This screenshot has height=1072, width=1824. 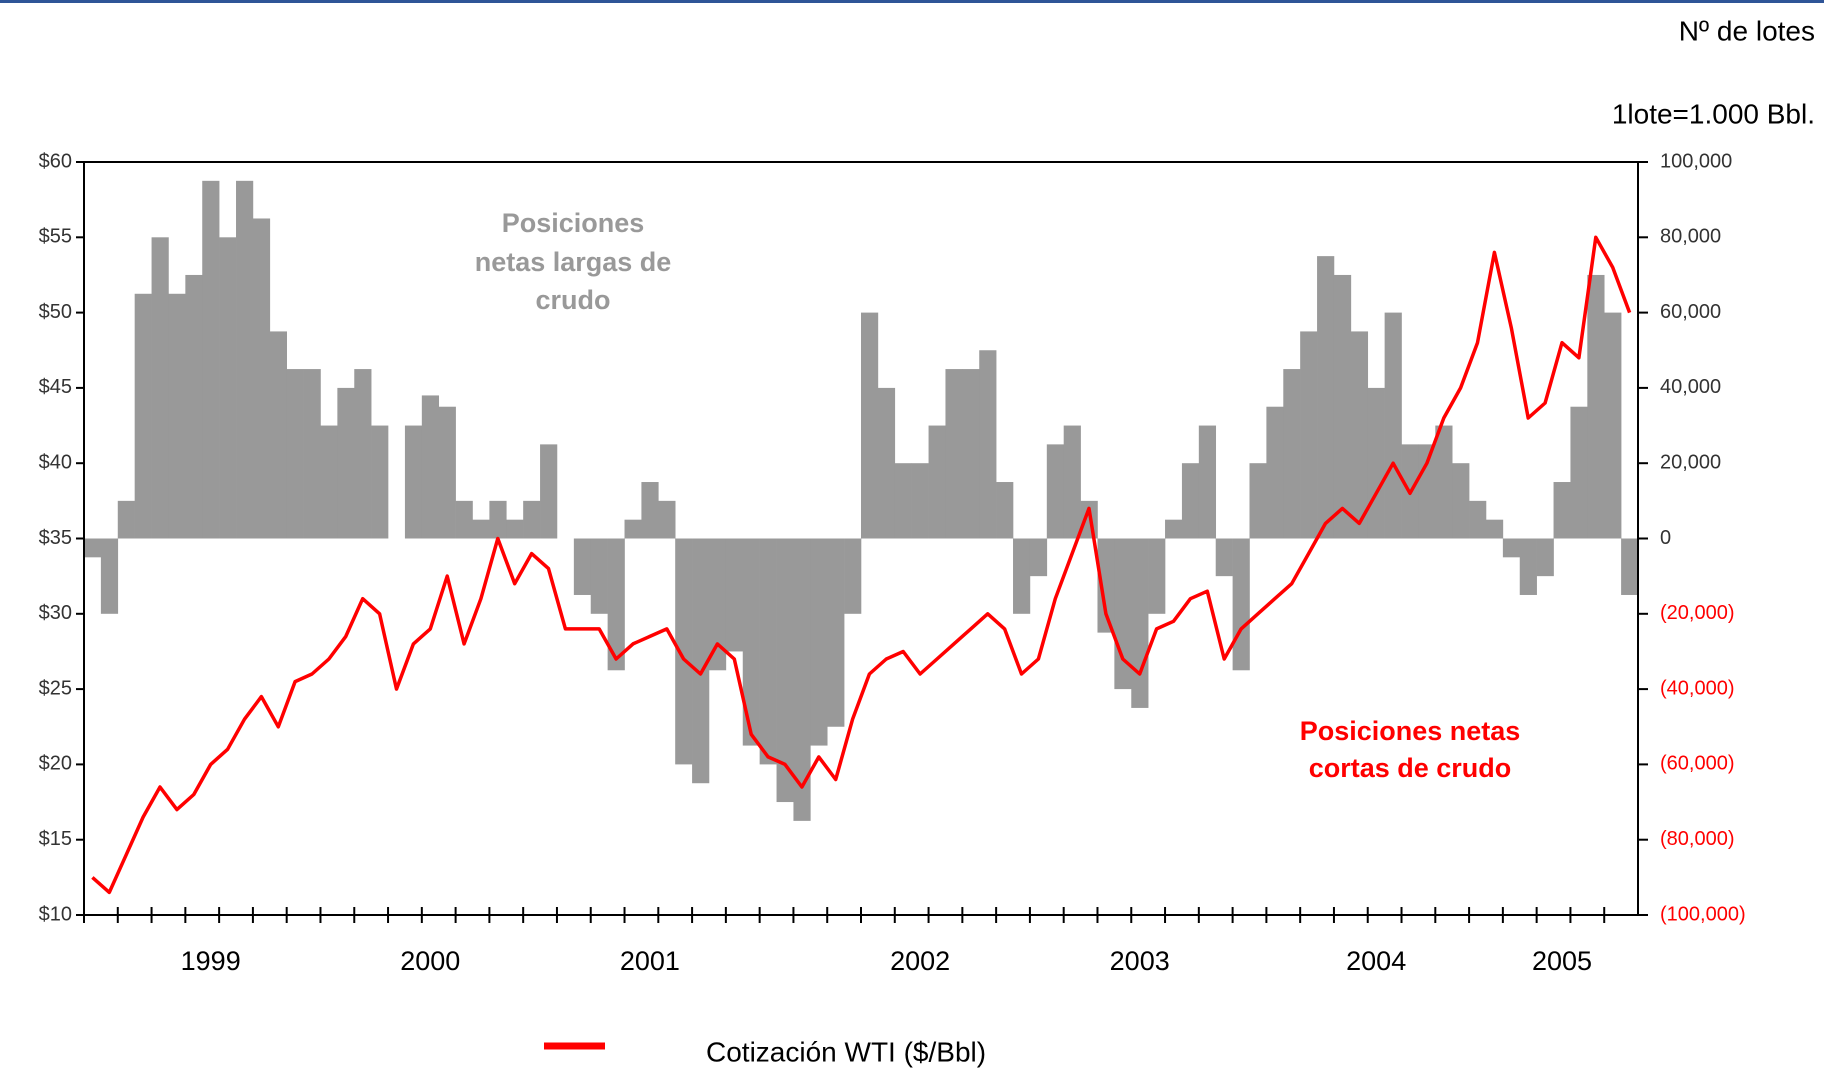 I want to click on y-tick-label: $35, so click(x=55, y=538).